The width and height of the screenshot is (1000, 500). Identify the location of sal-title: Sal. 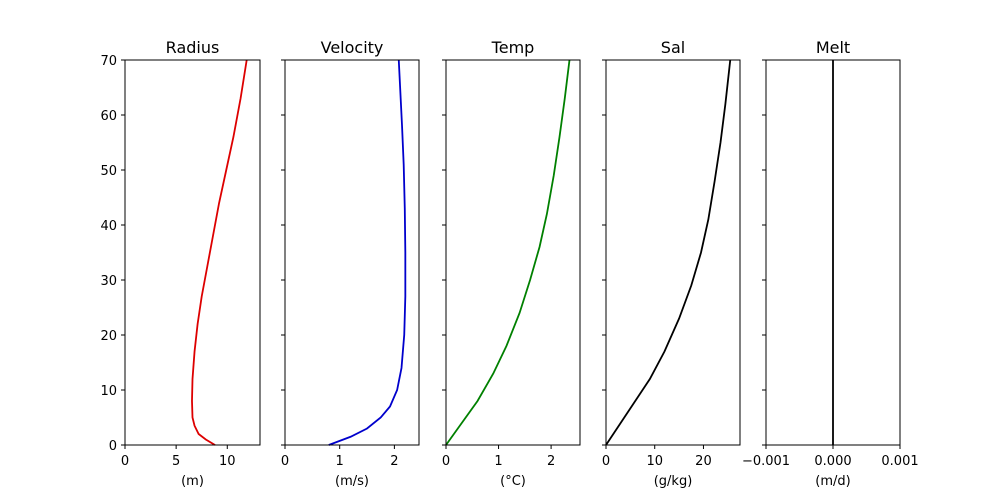
(673, 47).